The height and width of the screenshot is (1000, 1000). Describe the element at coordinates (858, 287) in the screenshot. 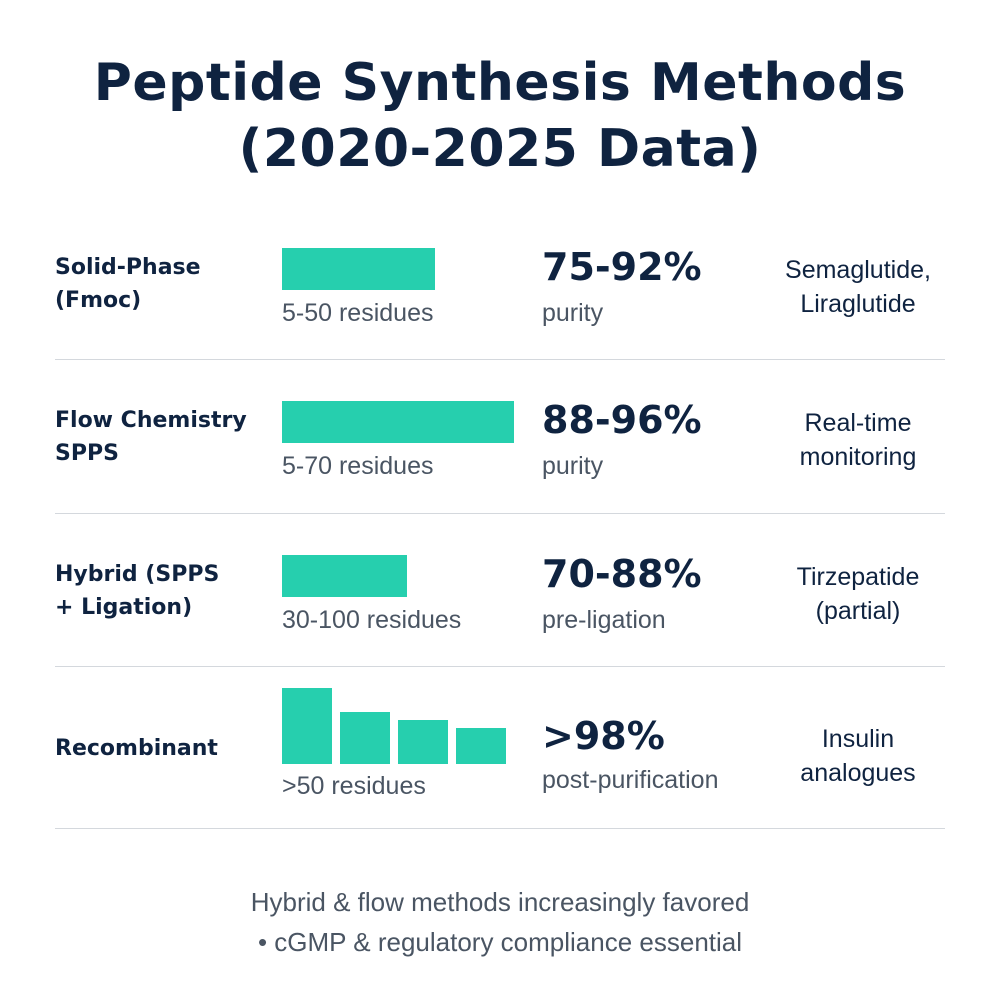

I see `example-text: Semaglutide, Liraglutide` at that location.